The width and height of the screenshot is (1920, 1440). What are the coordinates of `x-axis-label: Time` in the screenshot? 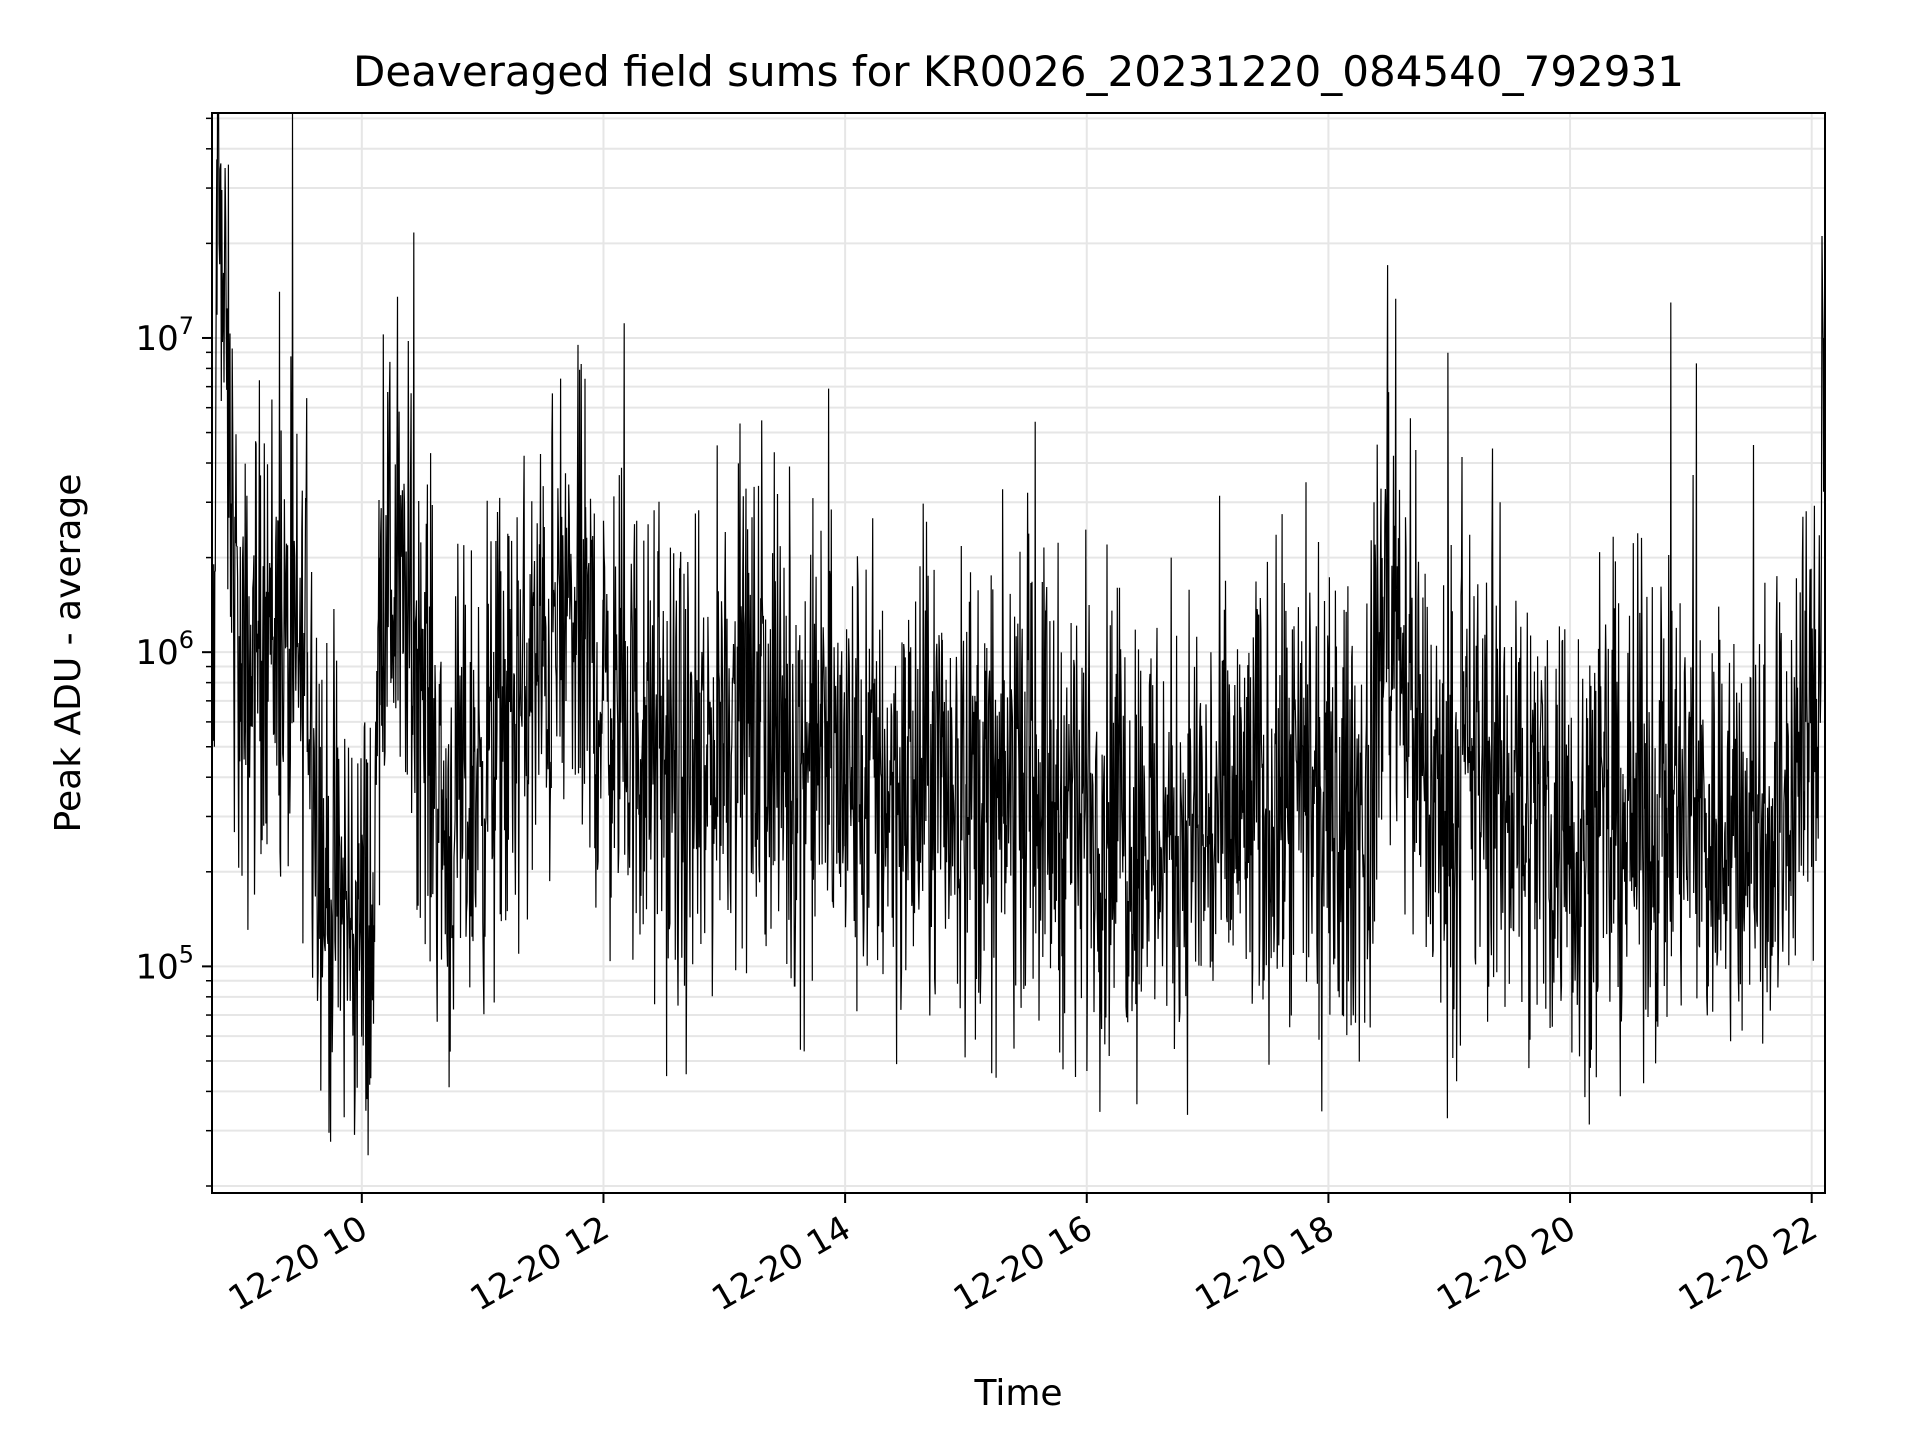 It's located at (1017, 1393).